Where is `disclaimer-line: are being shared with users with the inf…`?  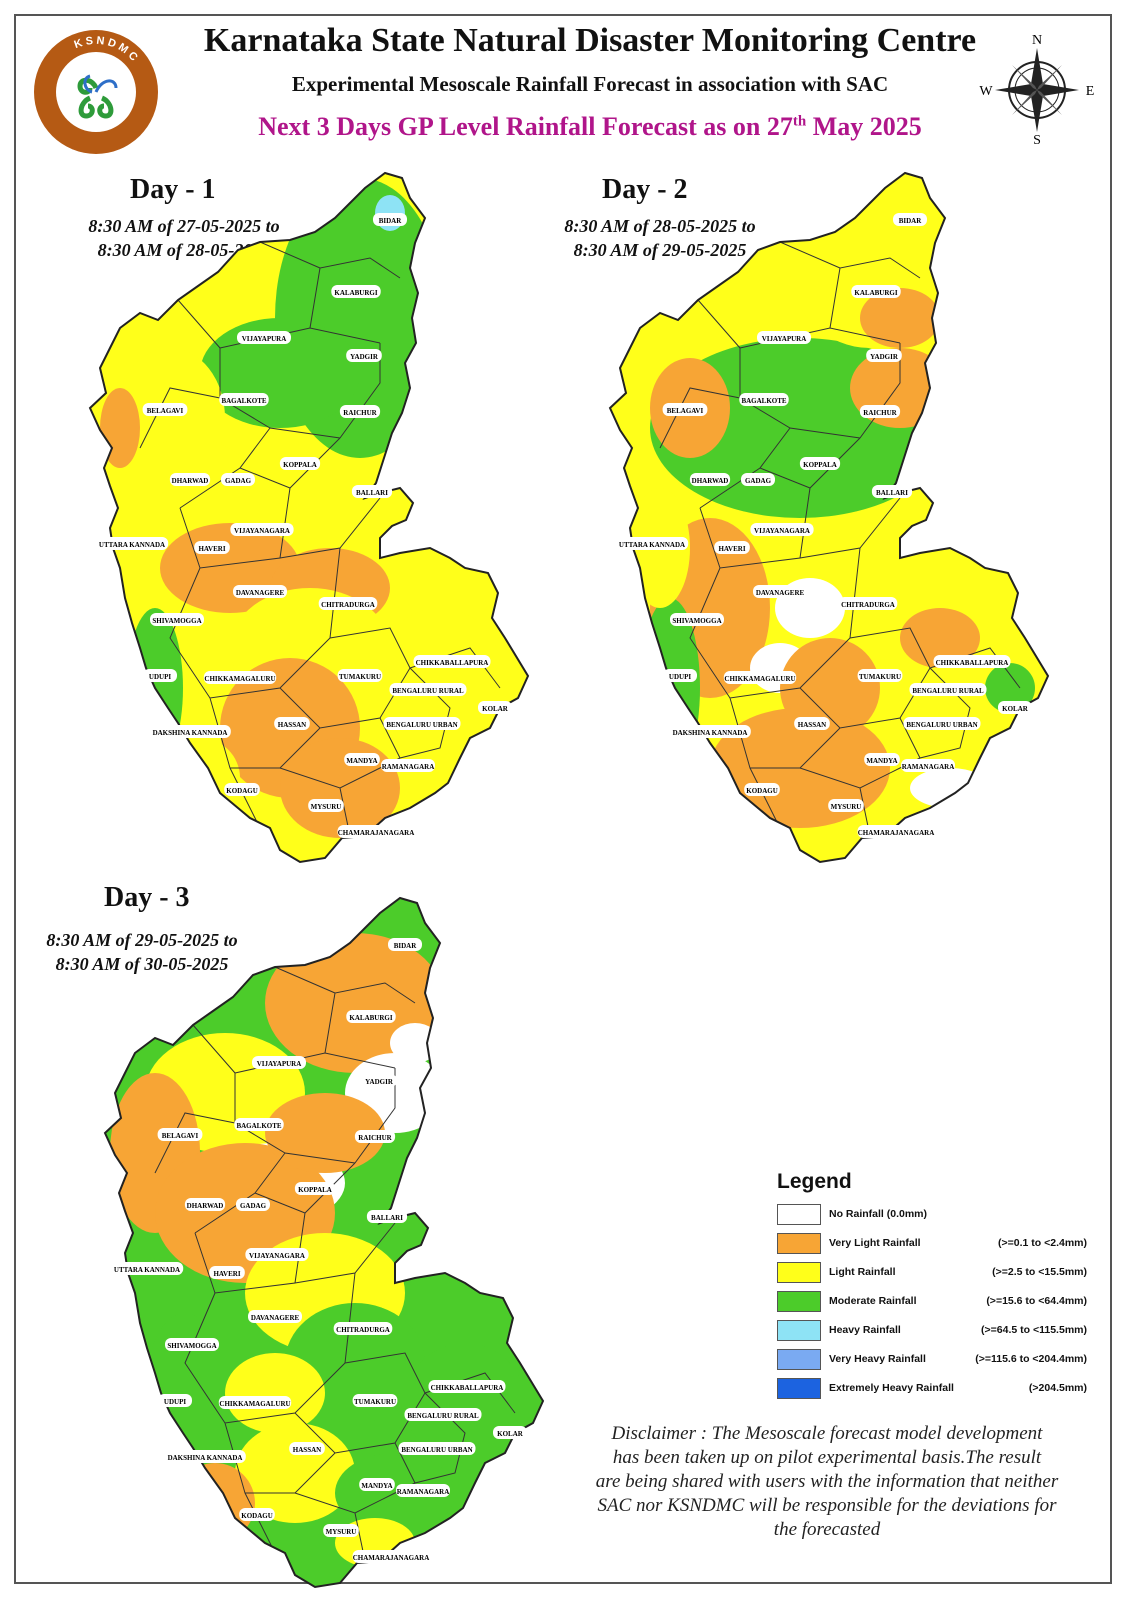 disclaimer-line: are being shared with users with the inf… is located at coordinates (827, 1481).